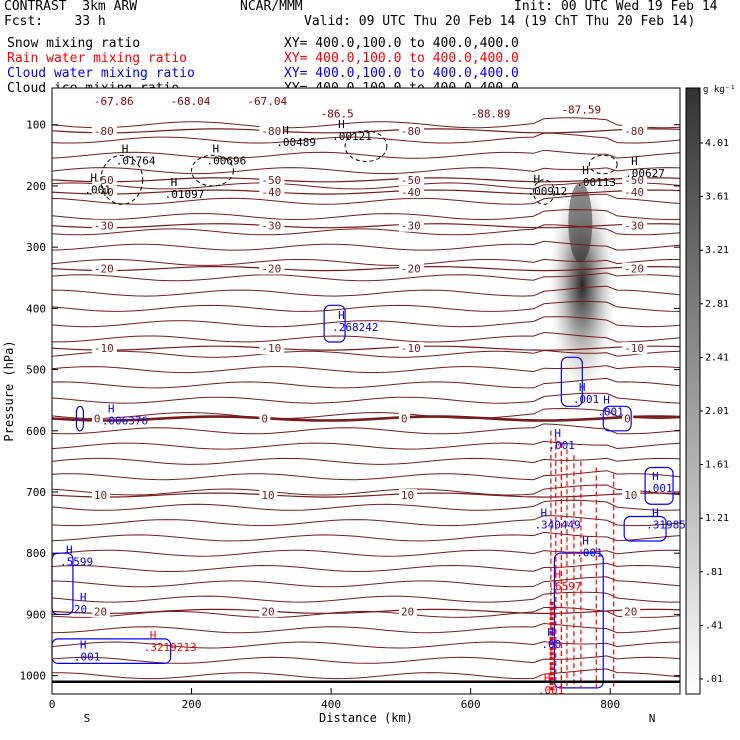 This screenshot has width=740, height=740. I want to click on max-value-label: .00, so click(551, 644).